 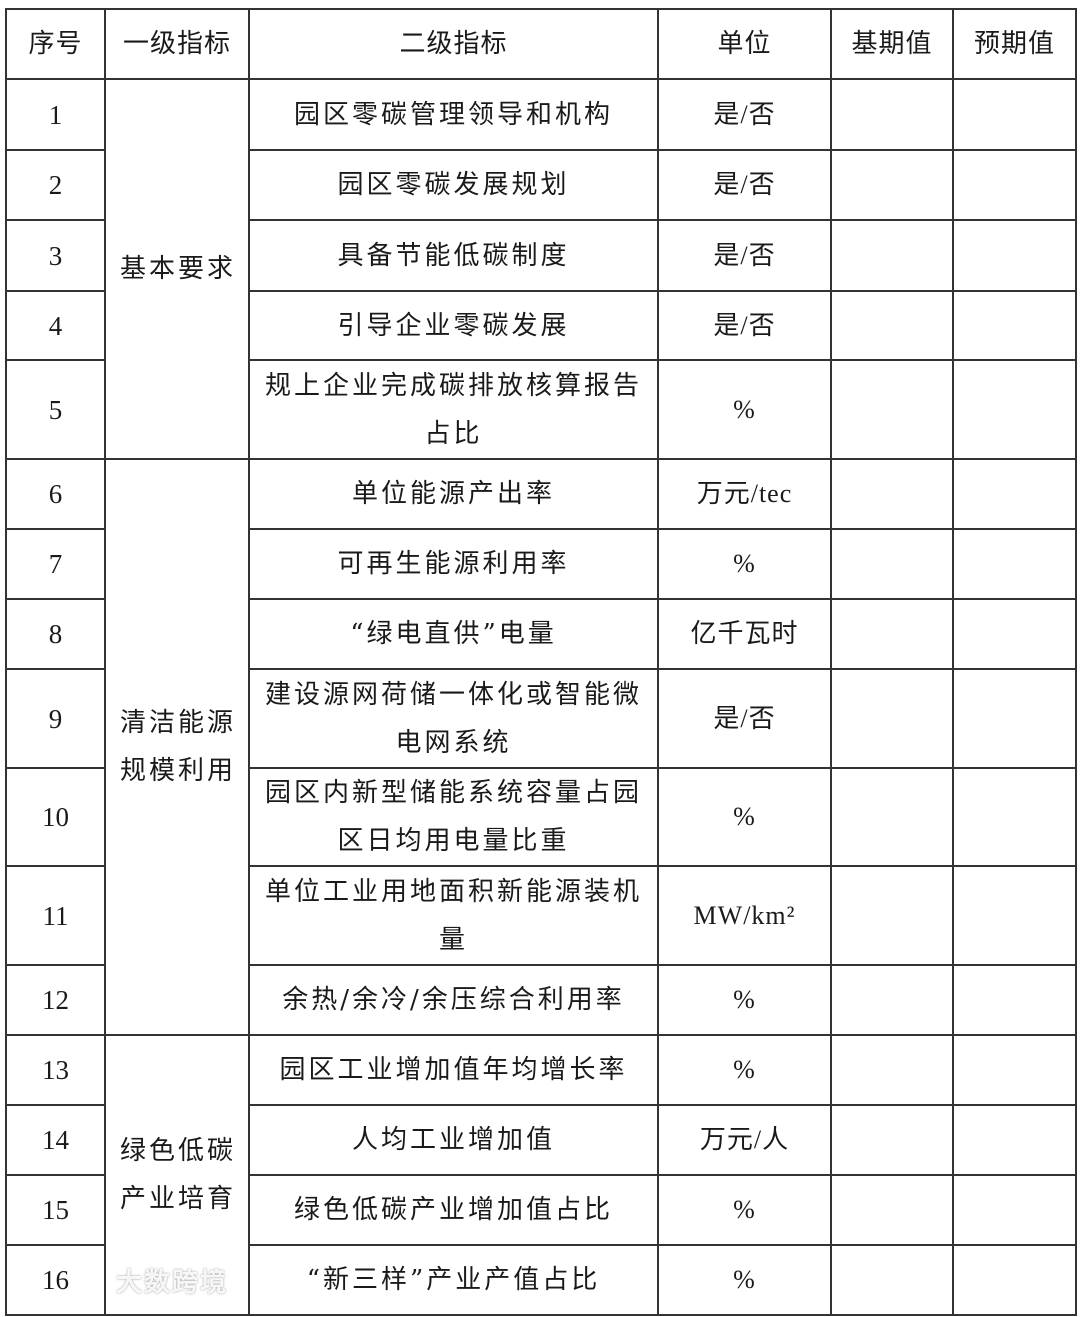 What do you see at coordinates (453, 718) in the screenshot?
I see `level2-indicator: 建设源网荷储一体化或智能微电网系统` at bounding box center [453, 718].